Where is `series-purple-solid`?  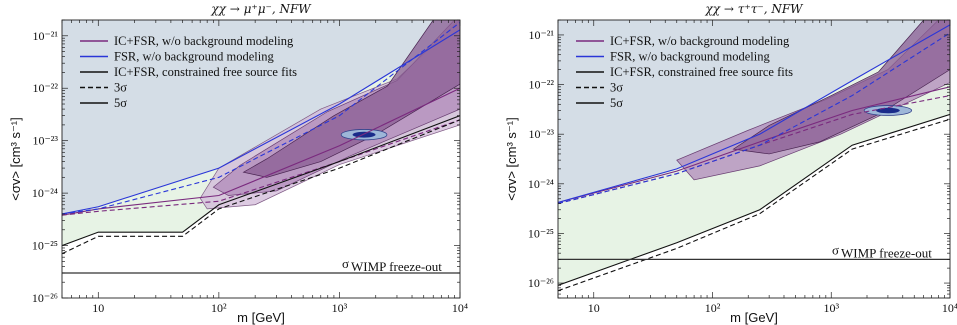
series-purple-solid is located at coordinates (754, 145).